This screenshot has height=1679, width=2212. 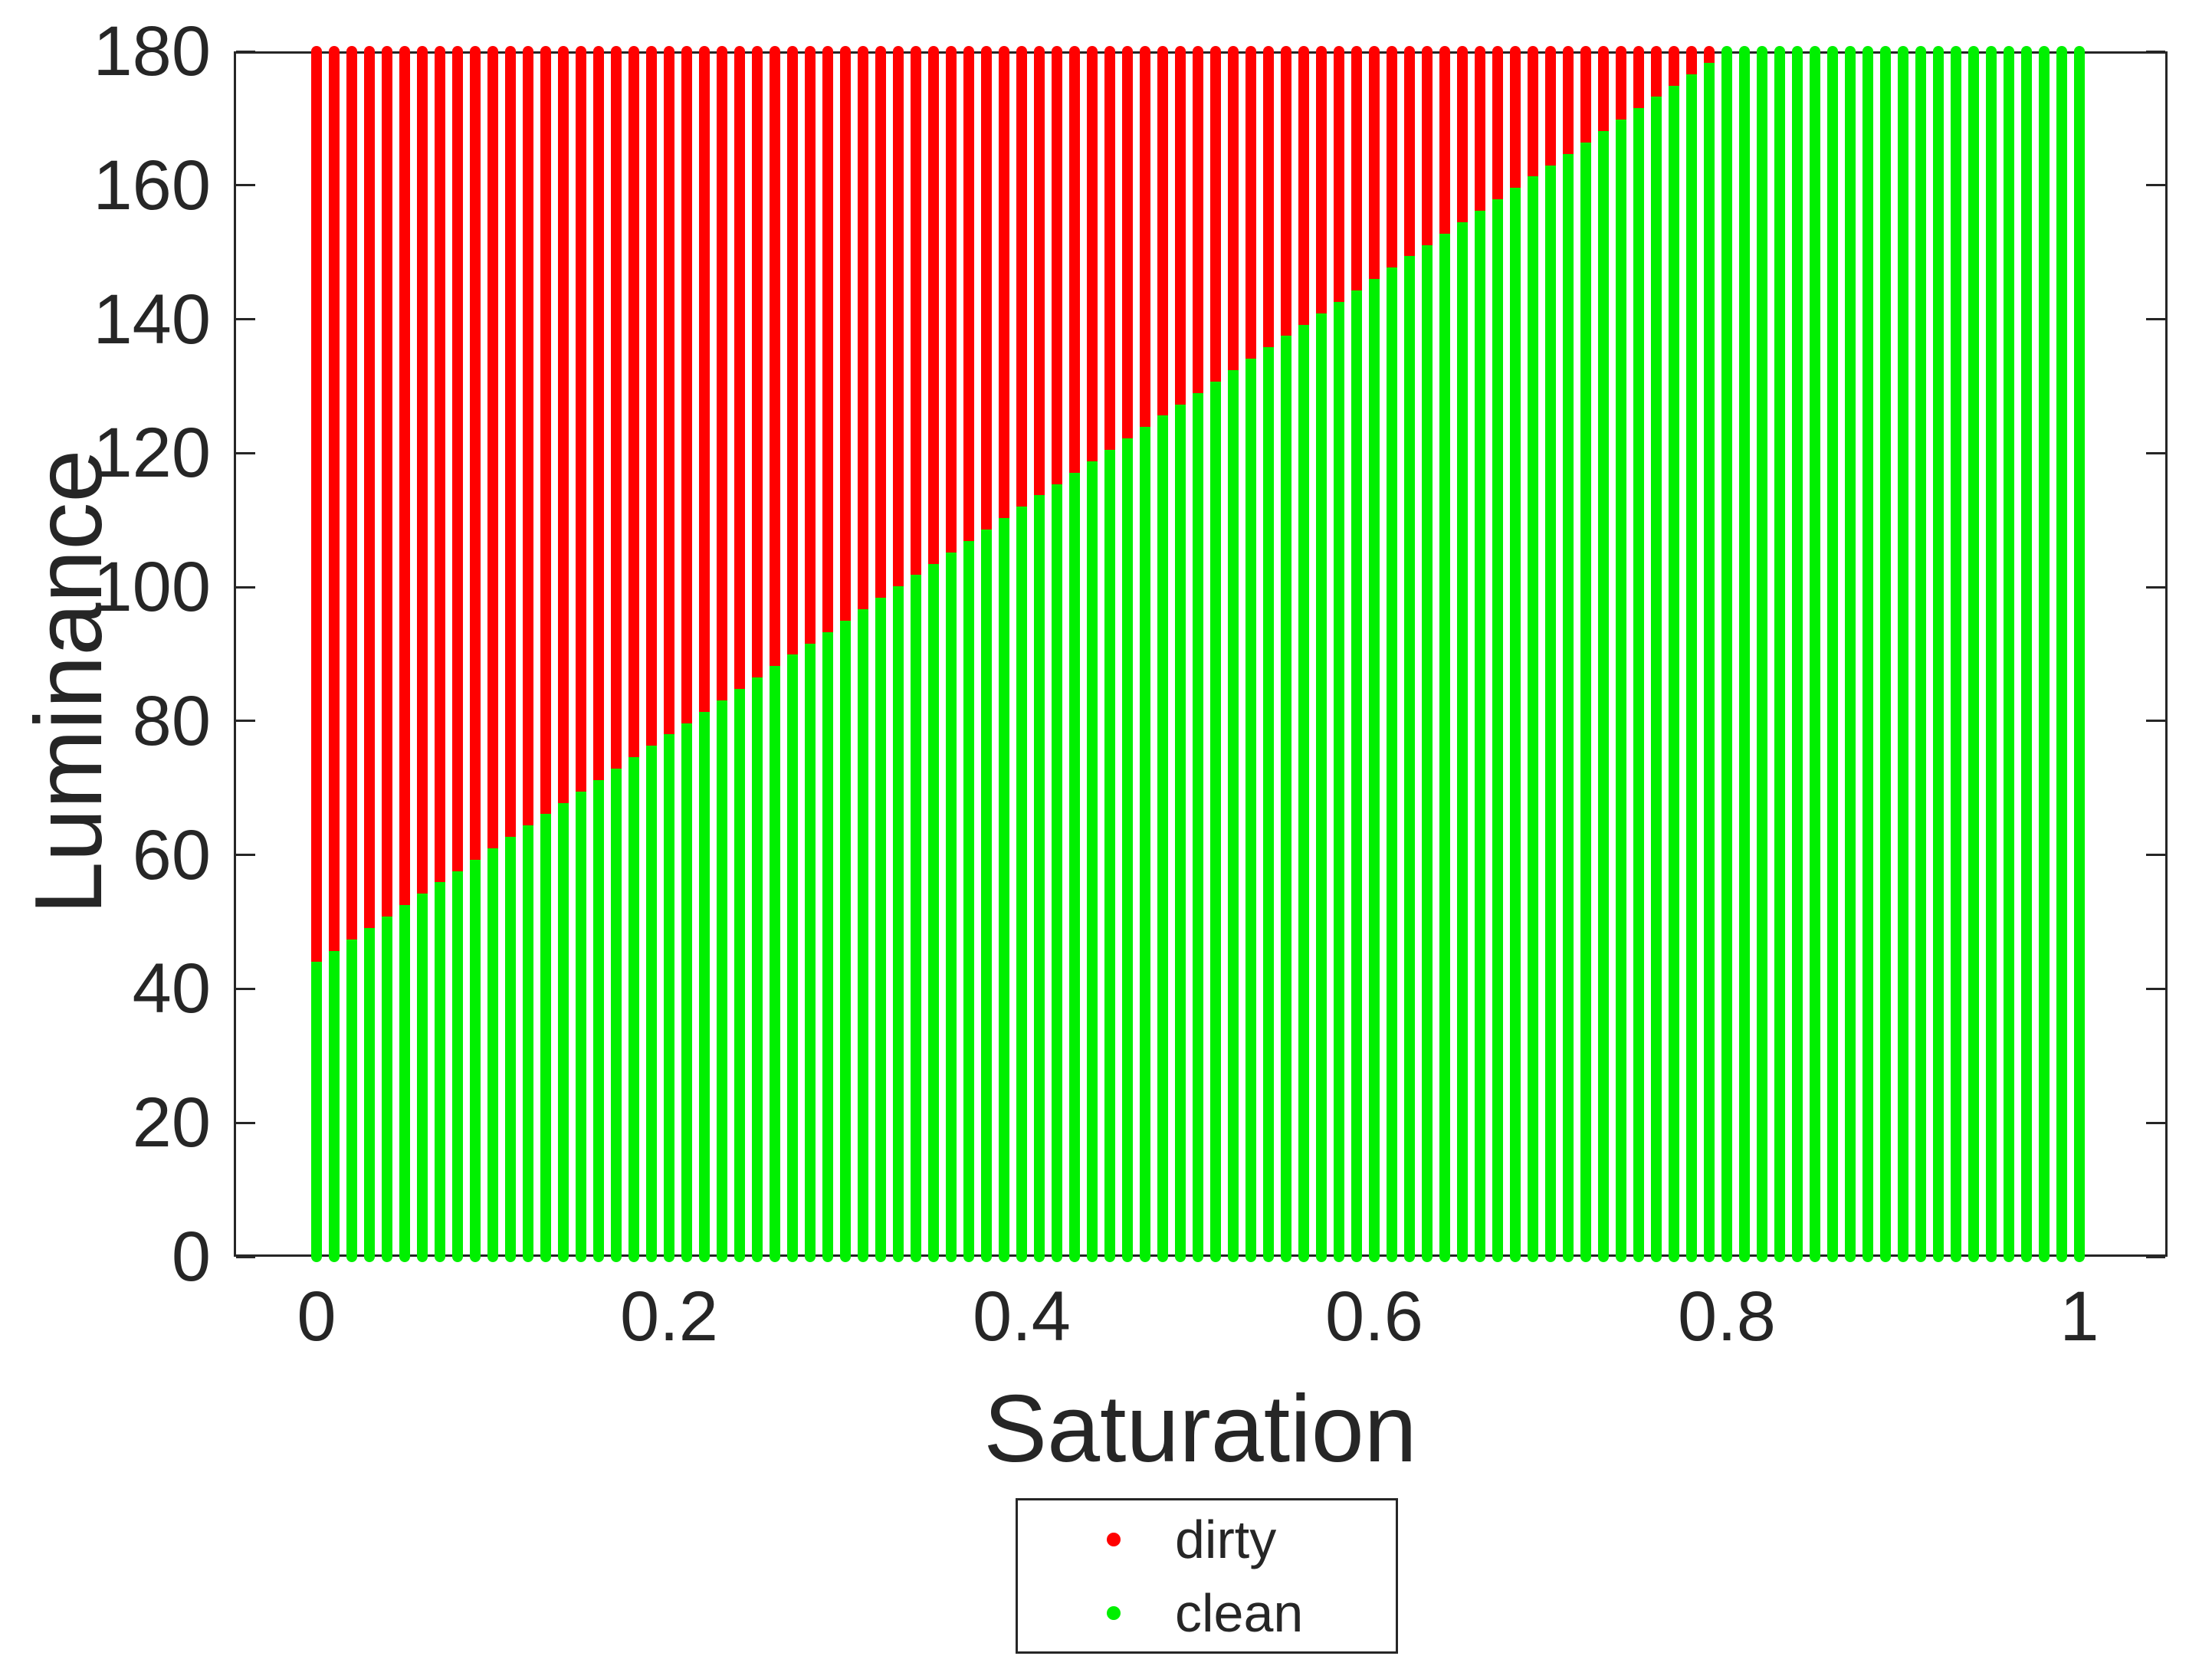 I want to click on x-tick-label: 0.8, so click(x=1727, y=1316).